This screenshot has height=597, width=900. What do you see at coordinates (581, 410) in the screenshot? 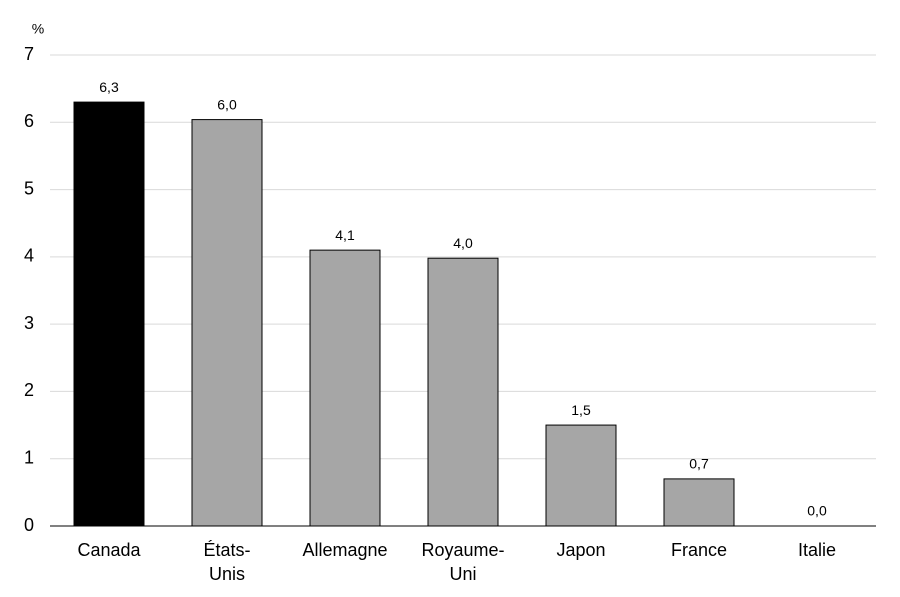
I see `value-label: 1,5` at bounding box center [581, 410].